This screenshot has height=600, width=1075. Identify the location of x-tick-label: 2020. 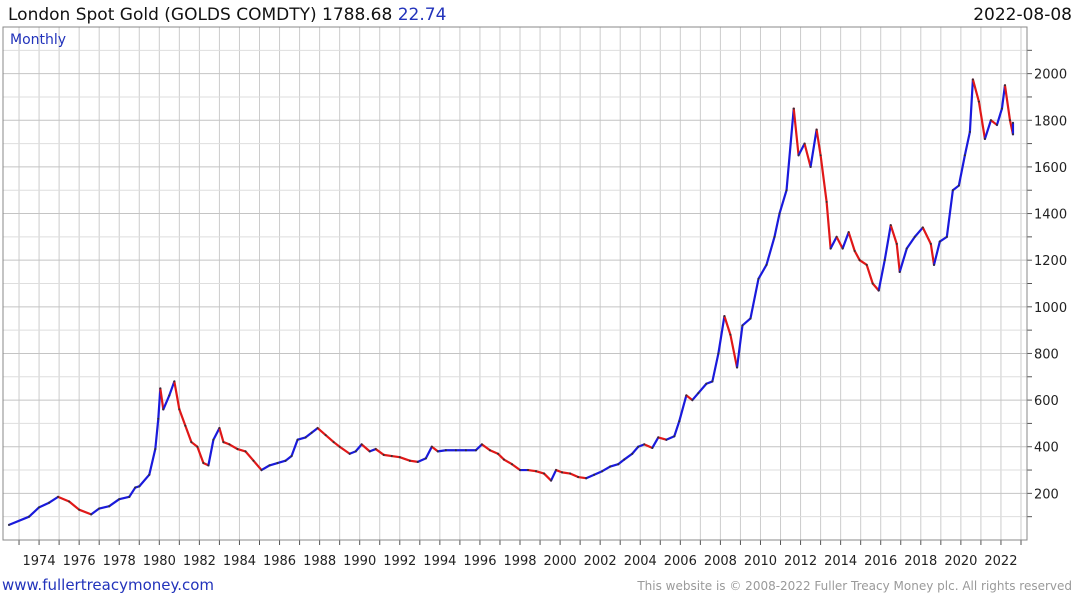
(960, 561).